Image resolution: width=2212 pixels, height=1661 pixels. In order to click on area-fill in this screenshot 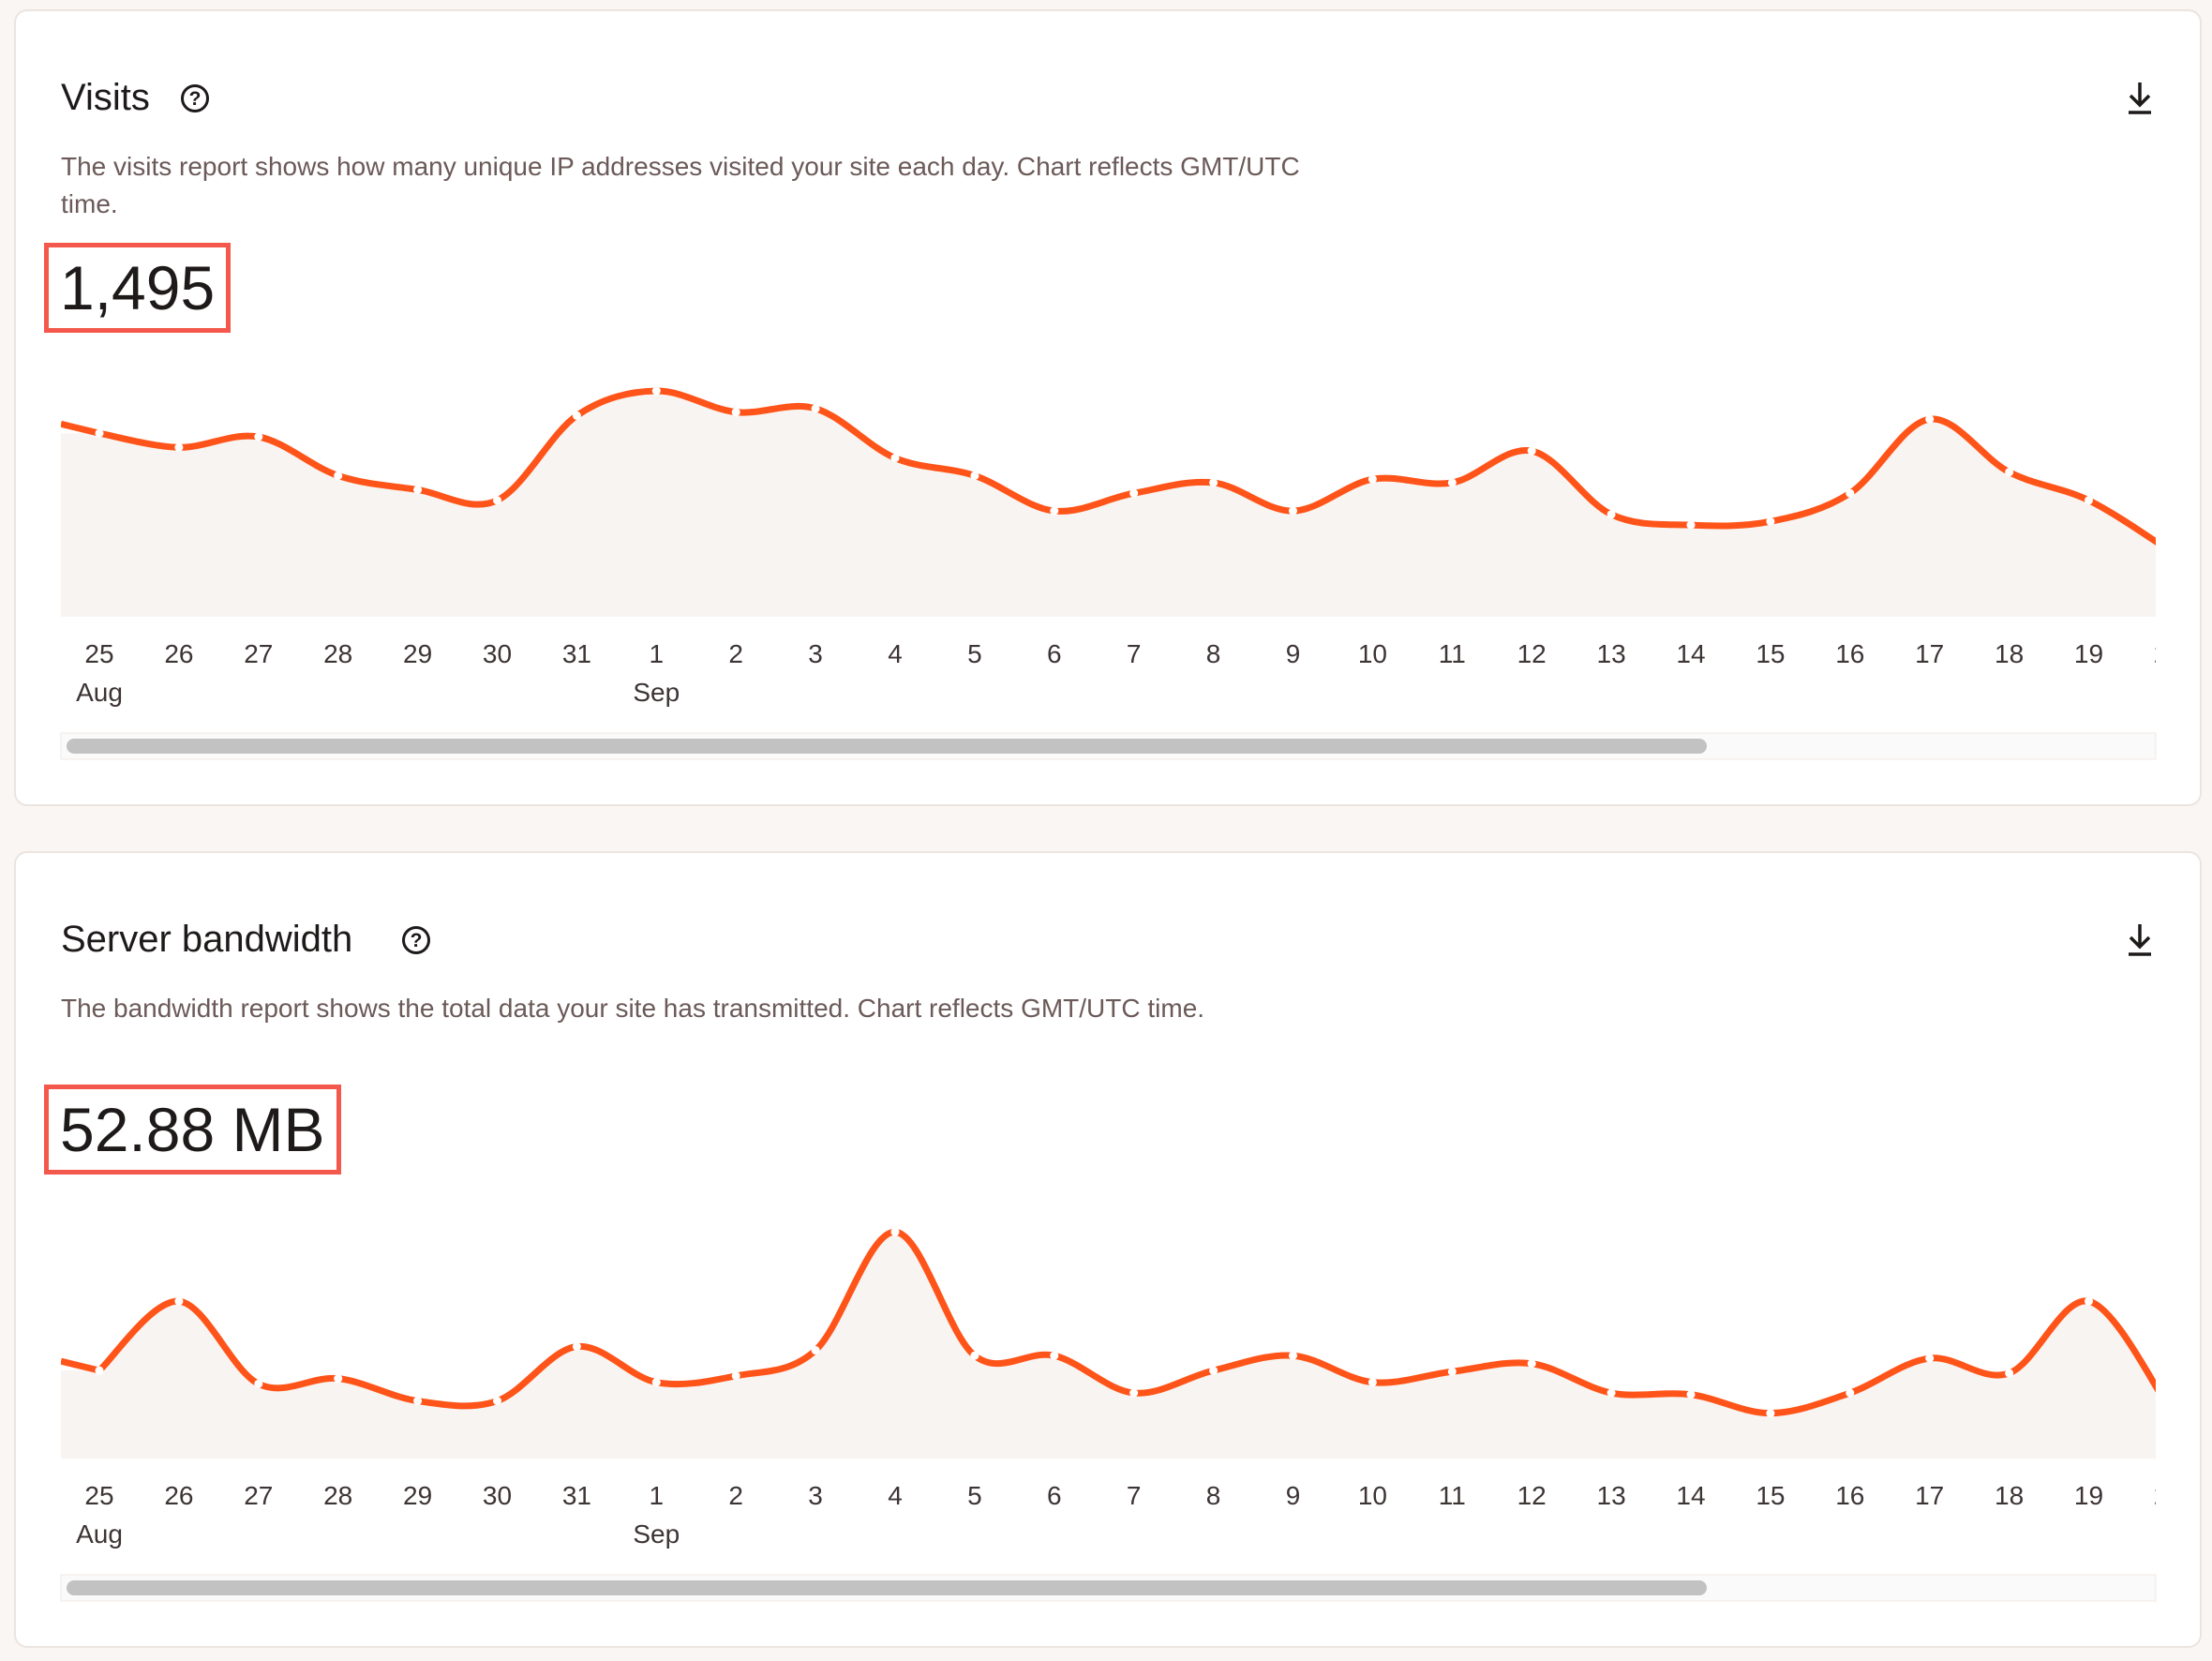, I will do `click(1108, 1345)`.